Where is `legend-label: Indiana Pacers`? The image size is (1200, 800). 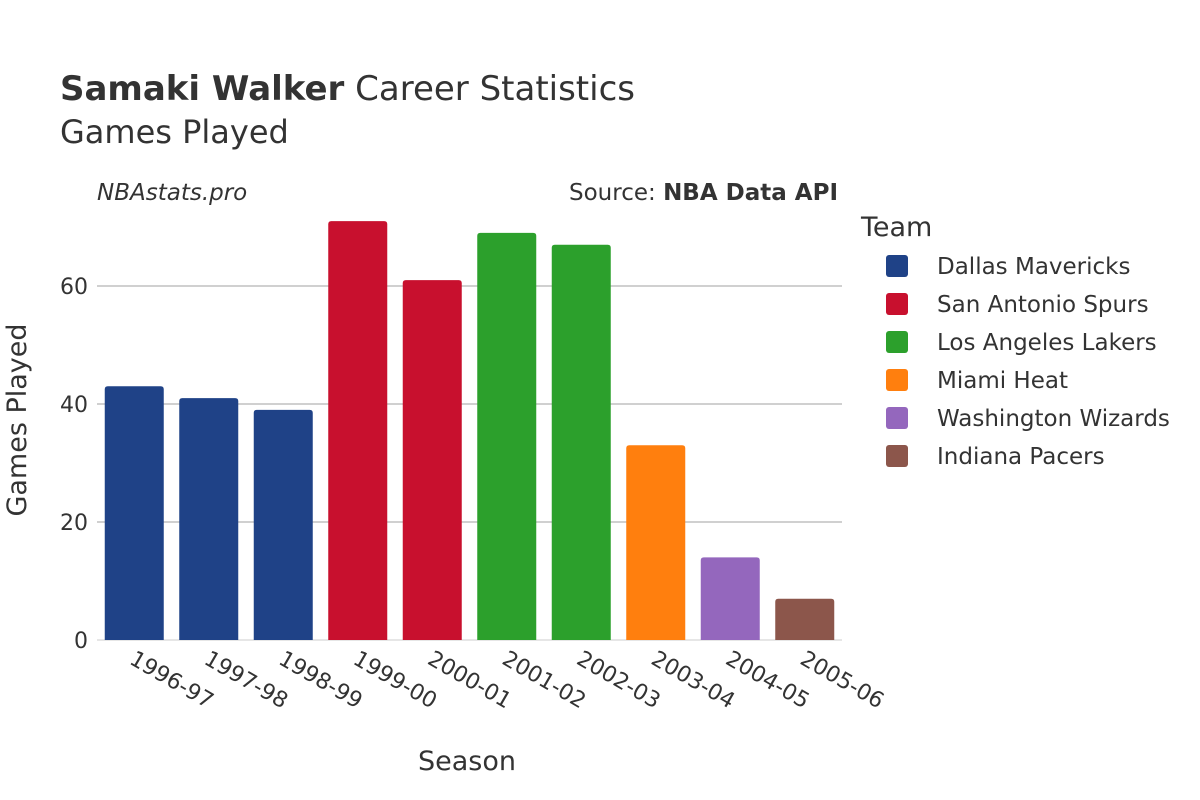
legend-label: Indiana Pacers is located at coordinates (1021, 457).